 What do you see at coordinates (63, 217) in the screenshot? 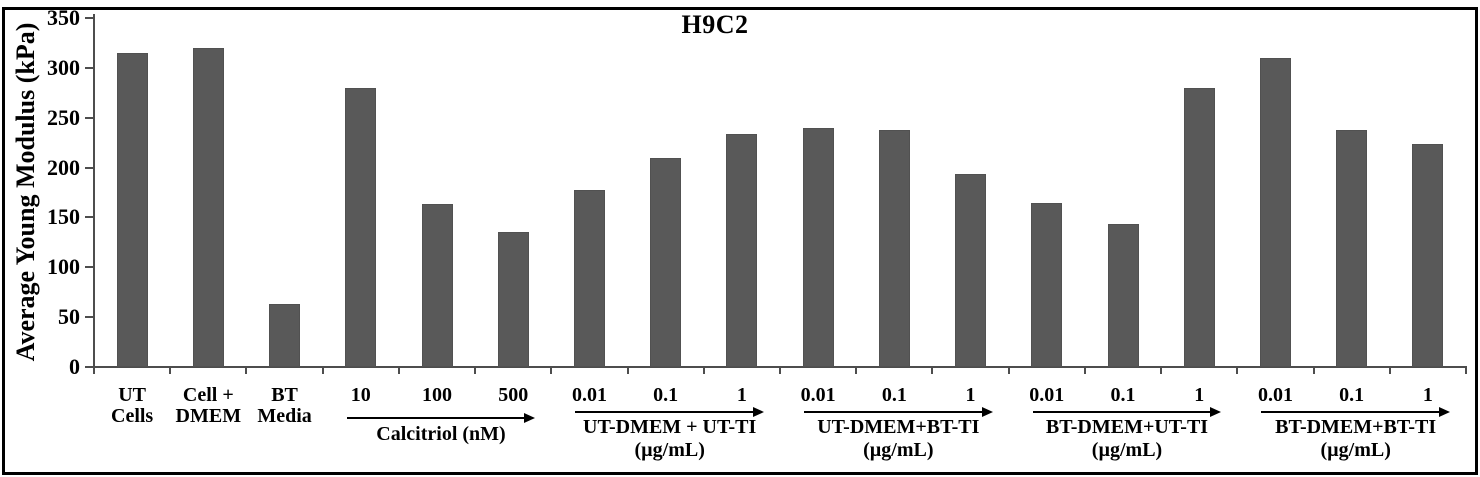
I see `y-axis-tick-label: 150` at bounding box center [63, 217].